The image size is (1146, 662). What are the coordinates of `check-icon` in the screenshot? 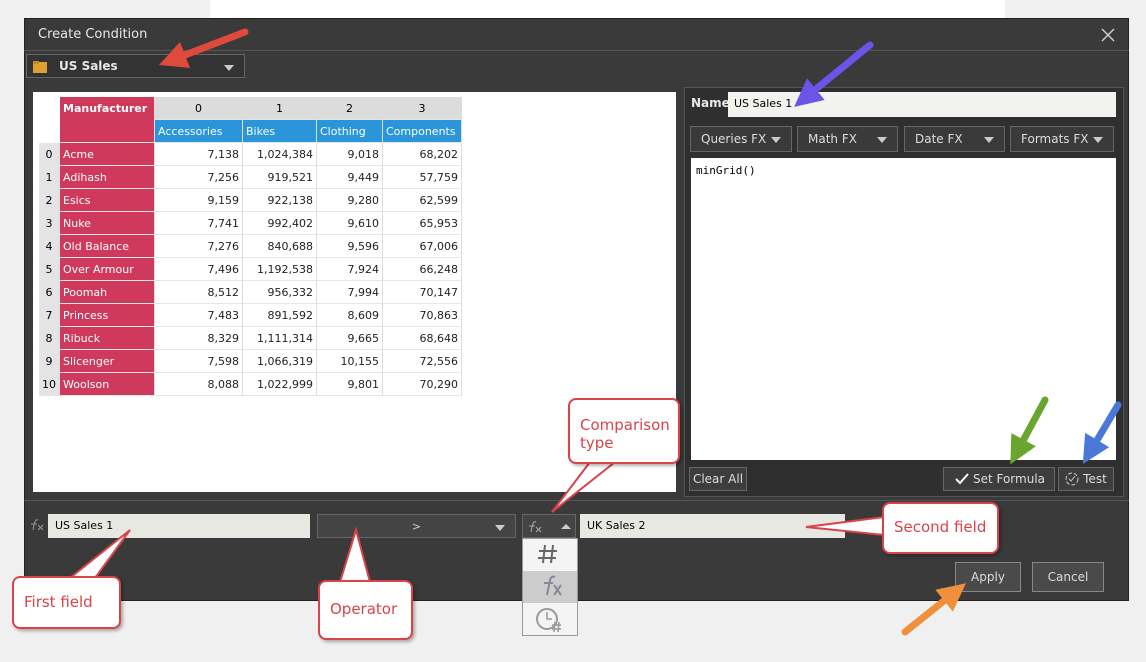 It's located at (962, 479).